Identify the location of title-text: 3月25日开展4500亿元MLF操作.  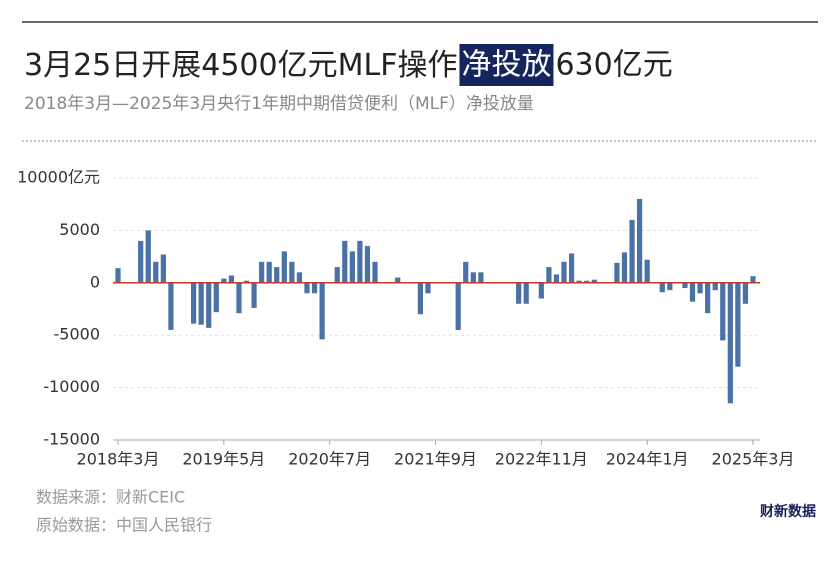
(240, 65).